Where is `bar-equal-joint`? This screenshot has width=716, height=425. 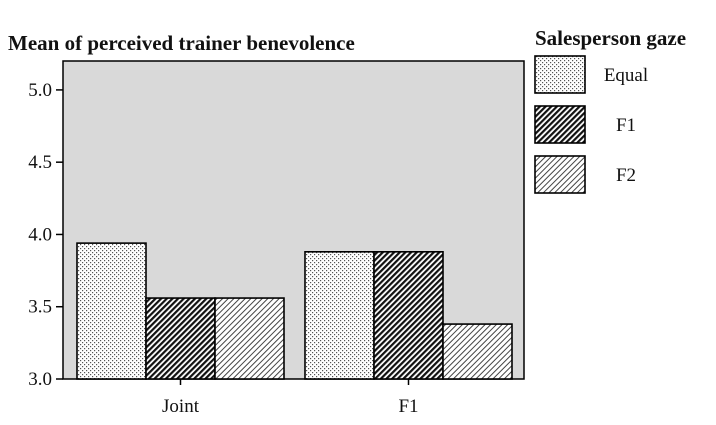
bar-equal-joint is located at coordinates (111, 311).